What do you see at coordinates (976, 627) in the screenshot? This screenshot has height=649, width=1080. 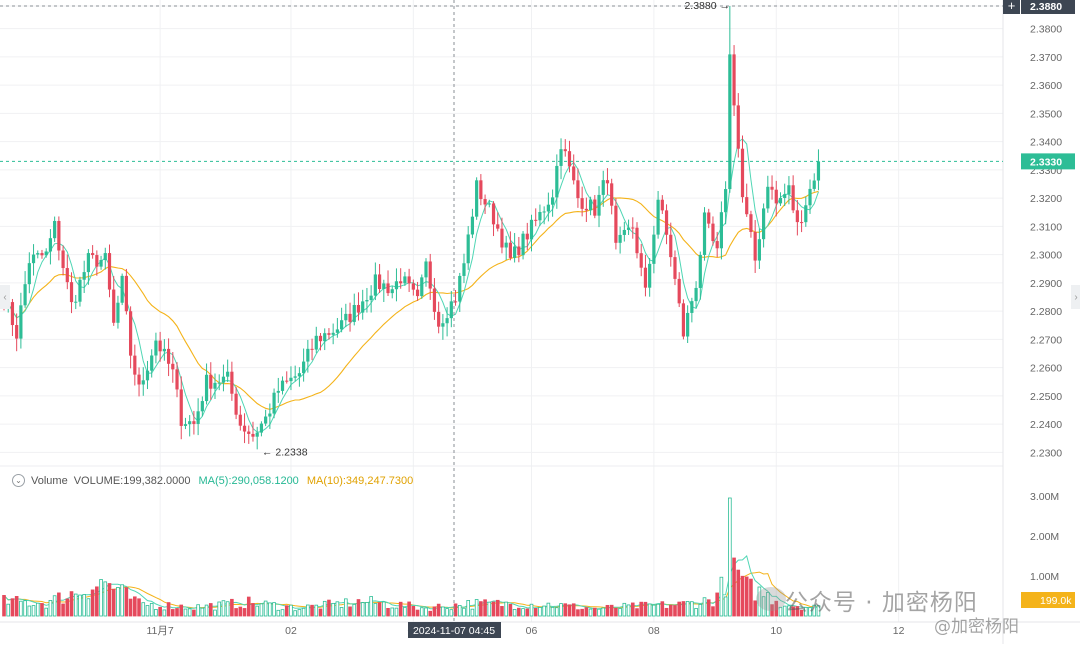 I see `watermark-signature: @加密杨阳` at bounding box center [976, 627].